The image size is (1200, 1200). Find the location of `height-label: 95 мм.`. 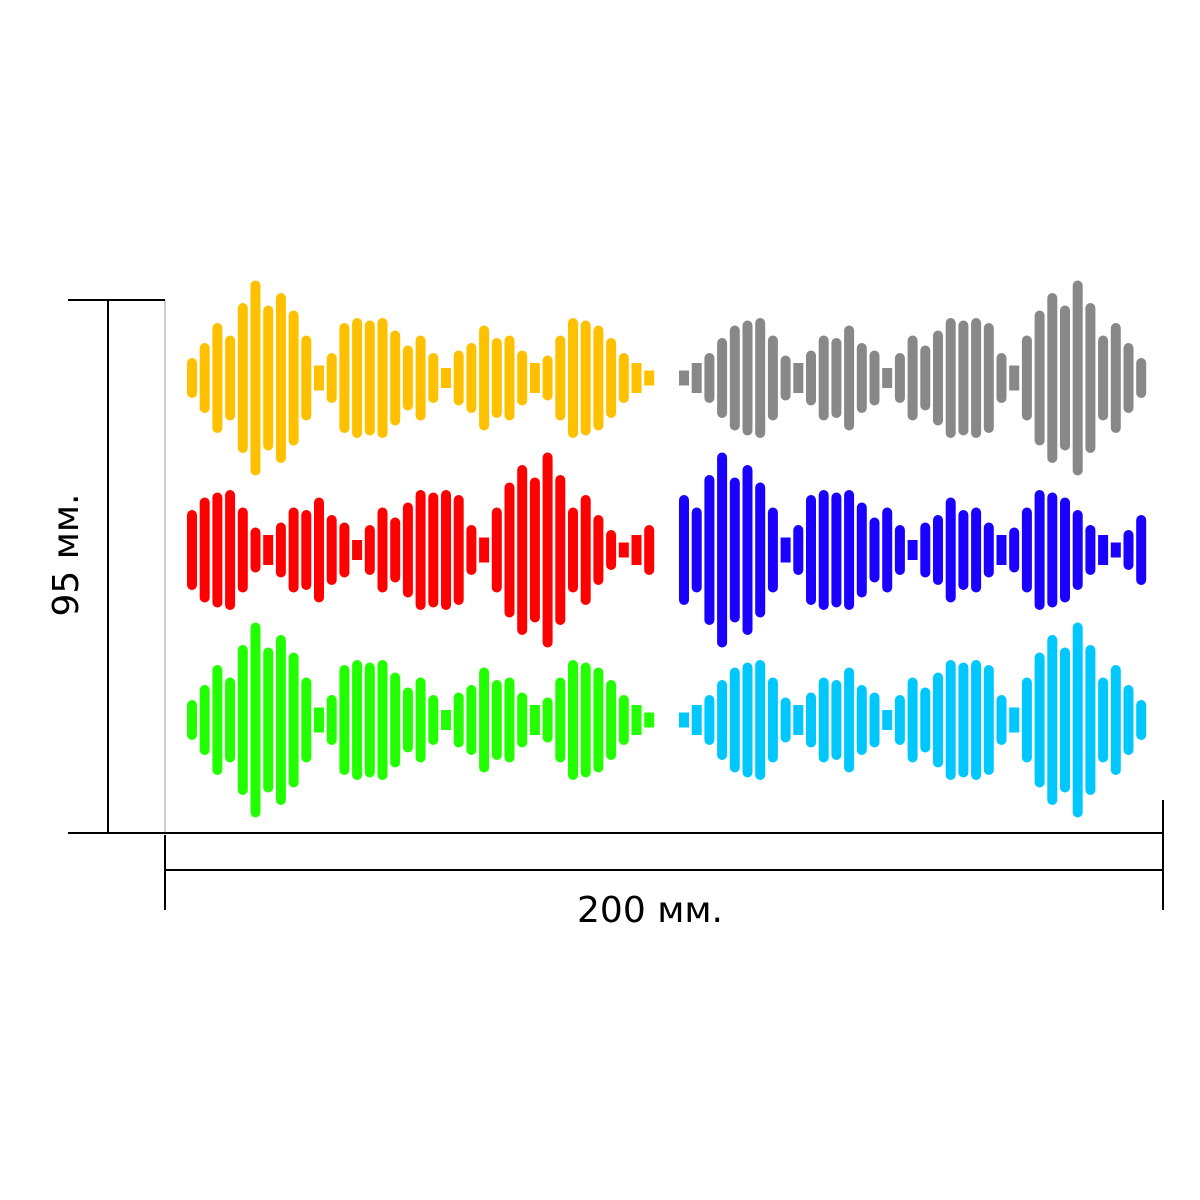

height-label: 95 мм. is located at coordinates (66, 554).